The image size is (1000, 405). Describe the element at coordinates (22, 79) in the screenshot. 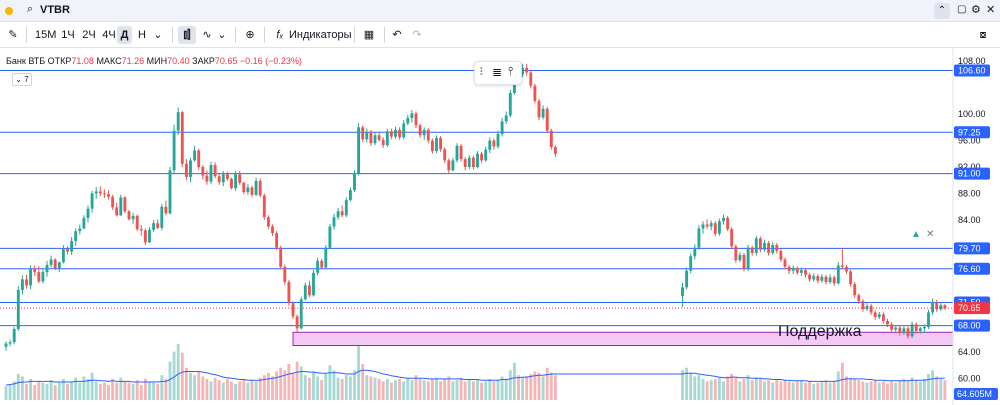

I see `legend-collapse-button: ⌄ 7` at that location.